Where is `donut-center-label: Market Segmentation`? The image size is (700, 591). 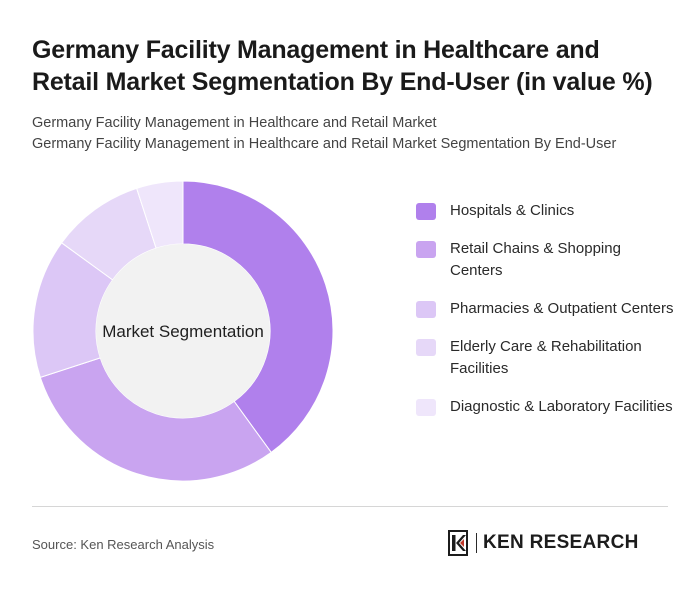
donut-center-label: Market Segmentation is located at coordinates (183, 331).